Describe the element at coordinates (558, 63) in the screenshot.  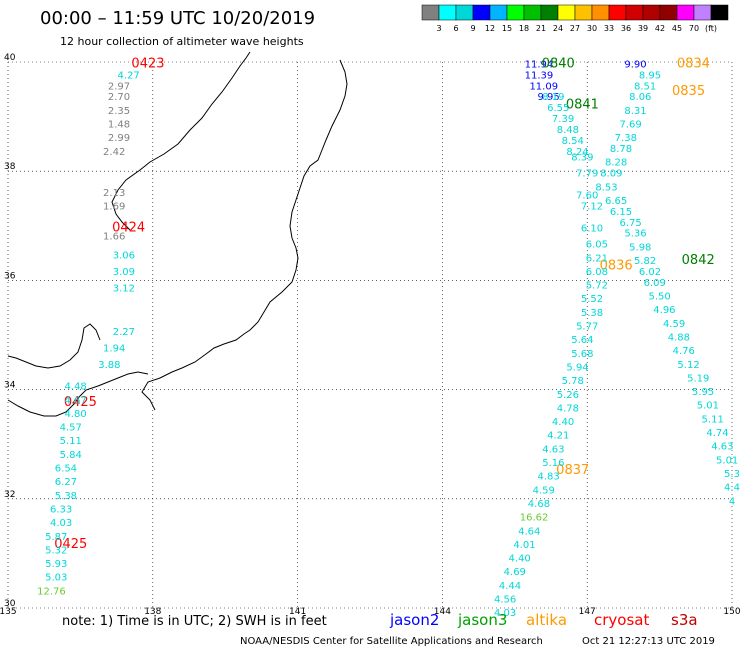
I see `pass-time-label: 0840` at that location.